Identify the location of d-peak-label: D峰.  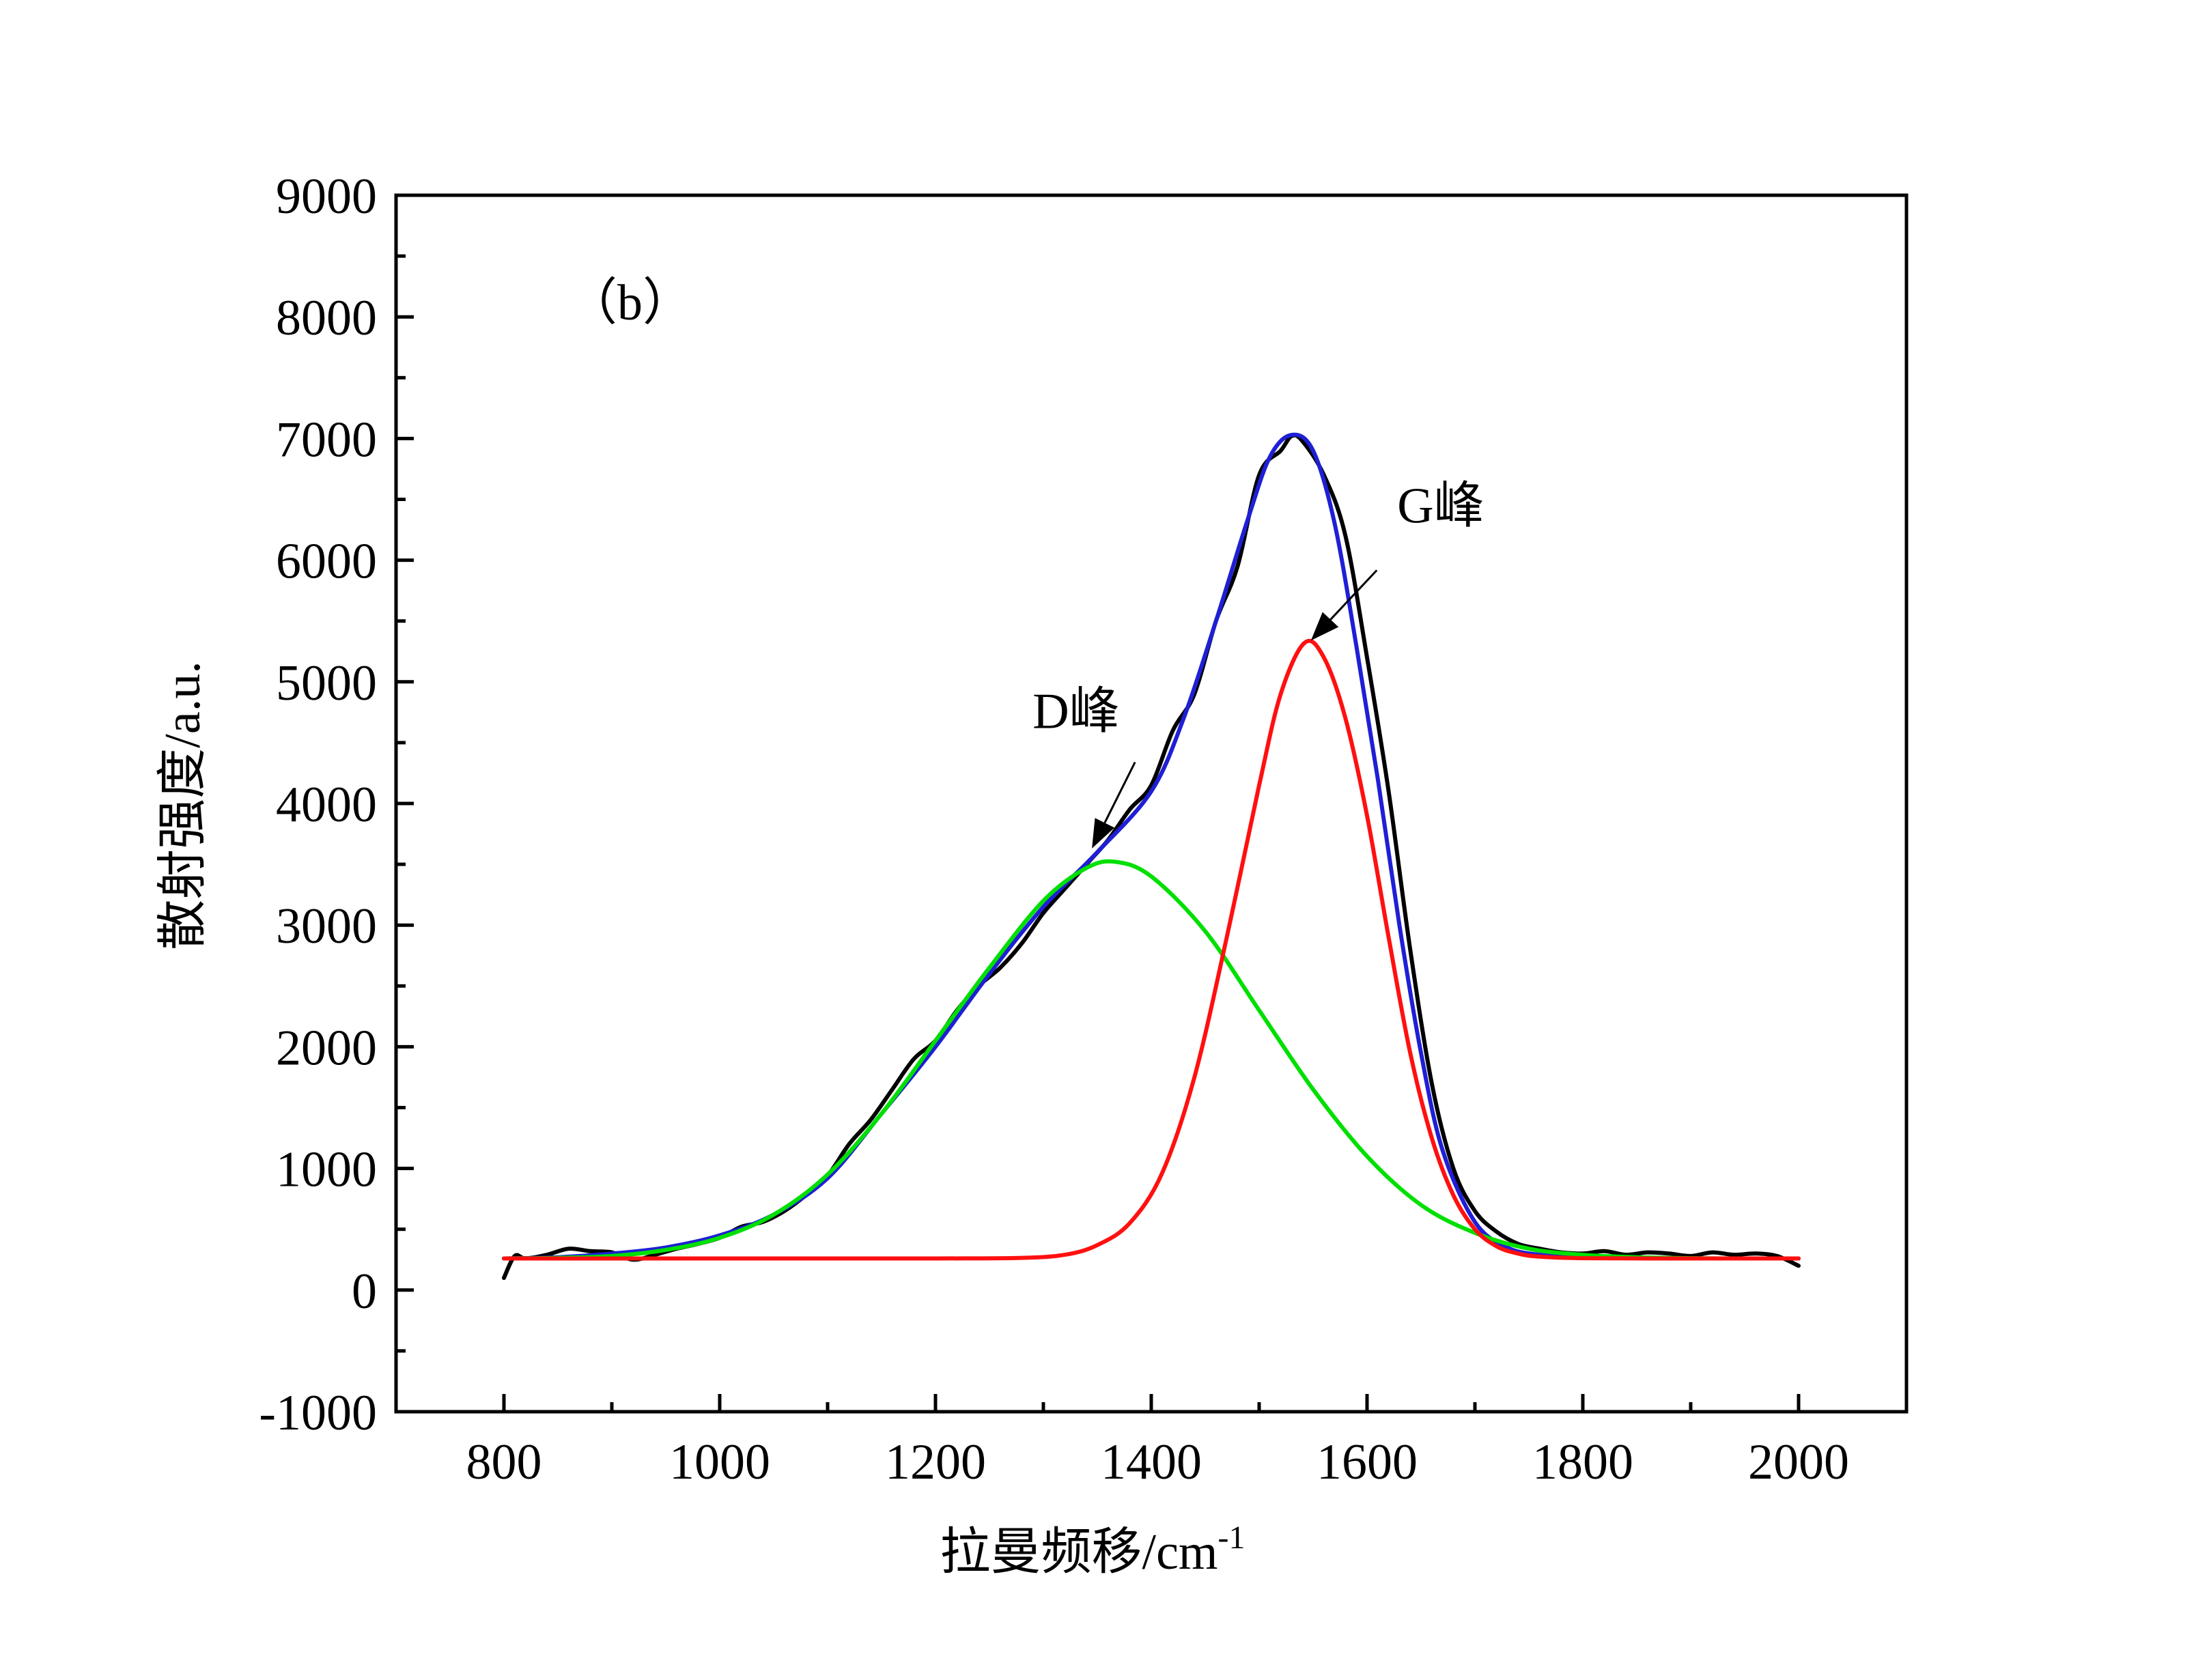
(1075, 712).